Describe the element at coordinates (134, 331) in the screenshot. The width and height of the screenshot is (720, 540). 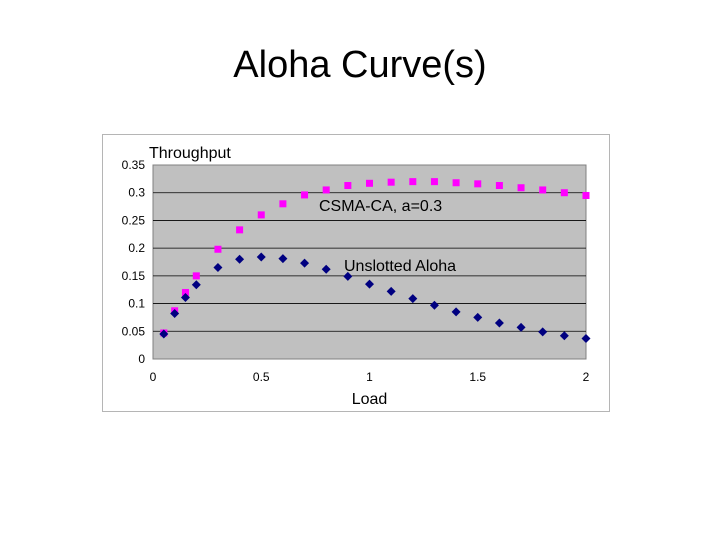
I see `y-tick-label: 0.05` at that location.